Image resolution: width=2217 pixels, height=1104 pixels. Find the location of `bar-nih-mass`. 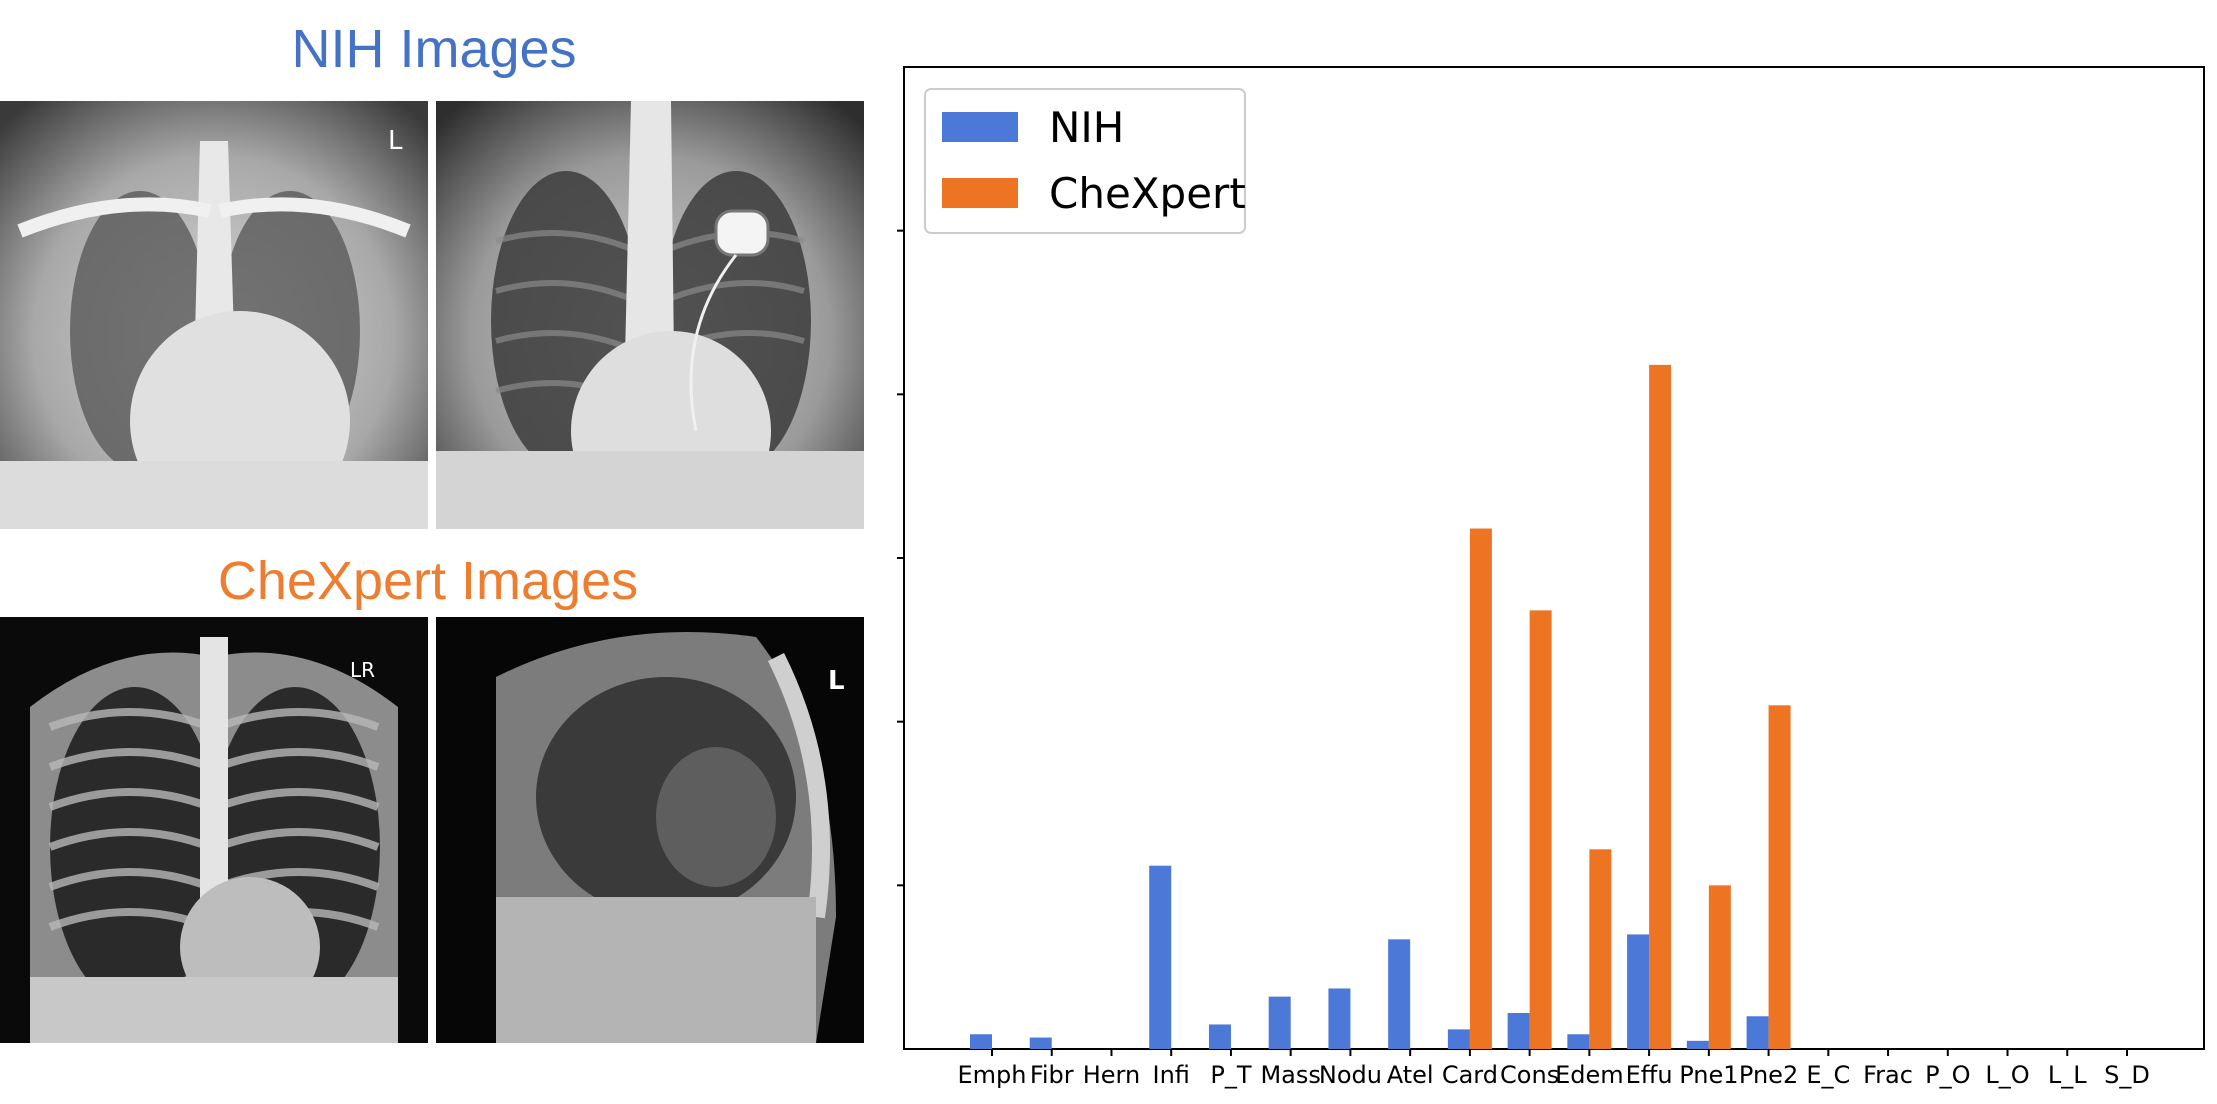

bar-nih-mass is located at coordinates (1279, 1022).